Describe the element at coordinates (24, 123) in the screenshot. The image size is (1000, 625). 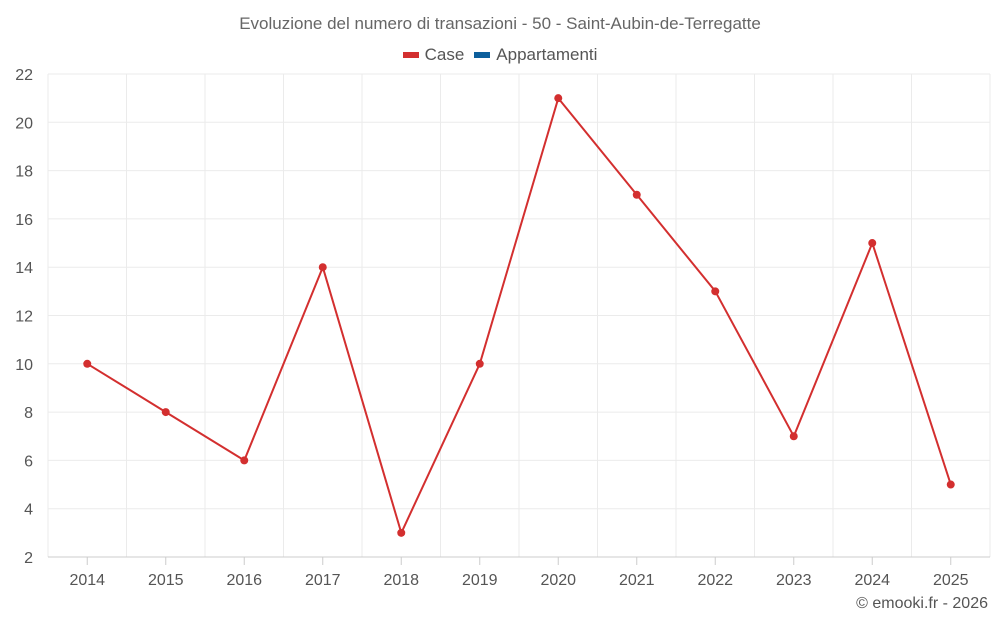
I see `y-tick-label: 20` at that location.